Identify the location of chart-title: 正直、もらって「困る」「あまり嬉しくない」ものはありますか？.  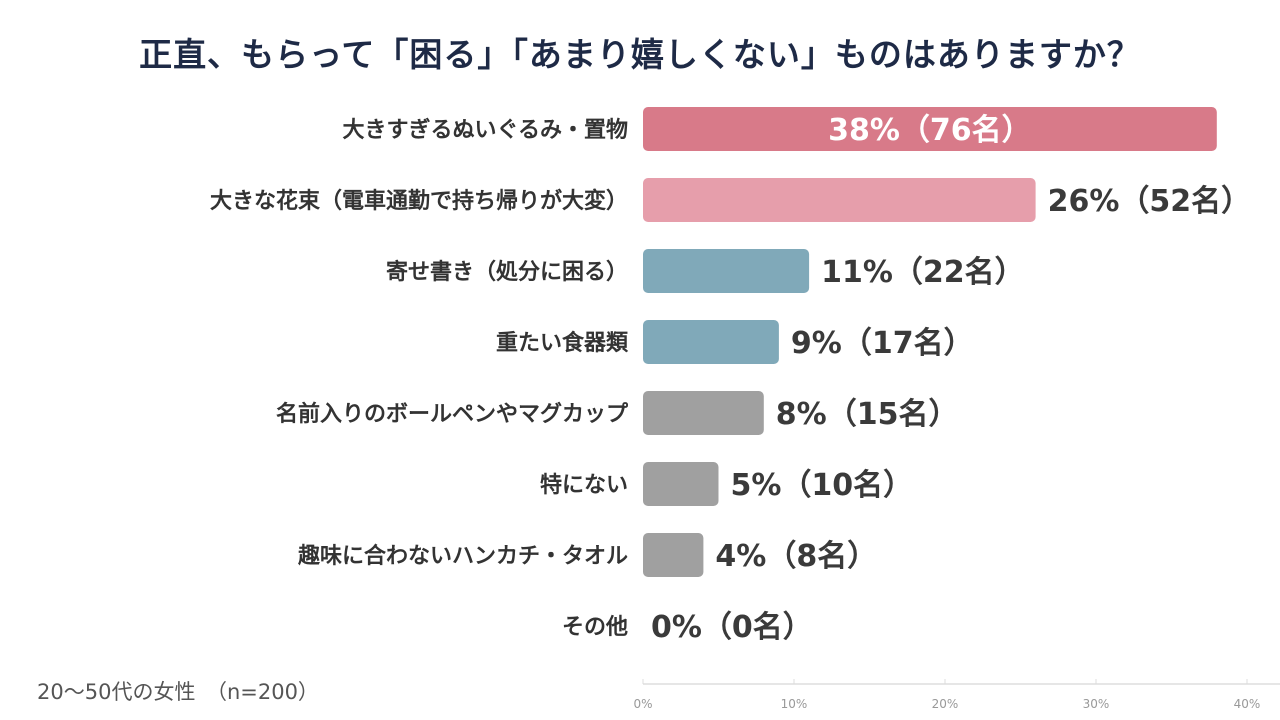
(640, 54).